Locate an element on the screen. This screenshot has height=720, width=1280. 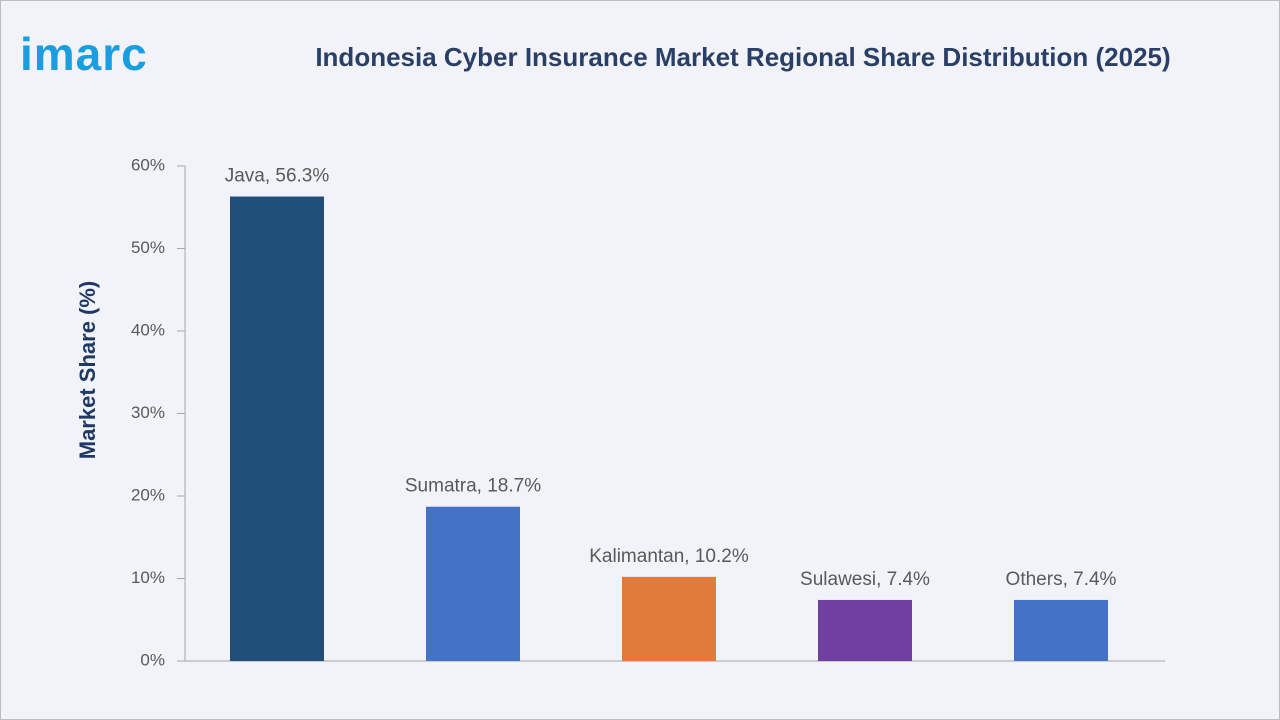
y-tick-label: 10% is located at coordinates (148, 577).